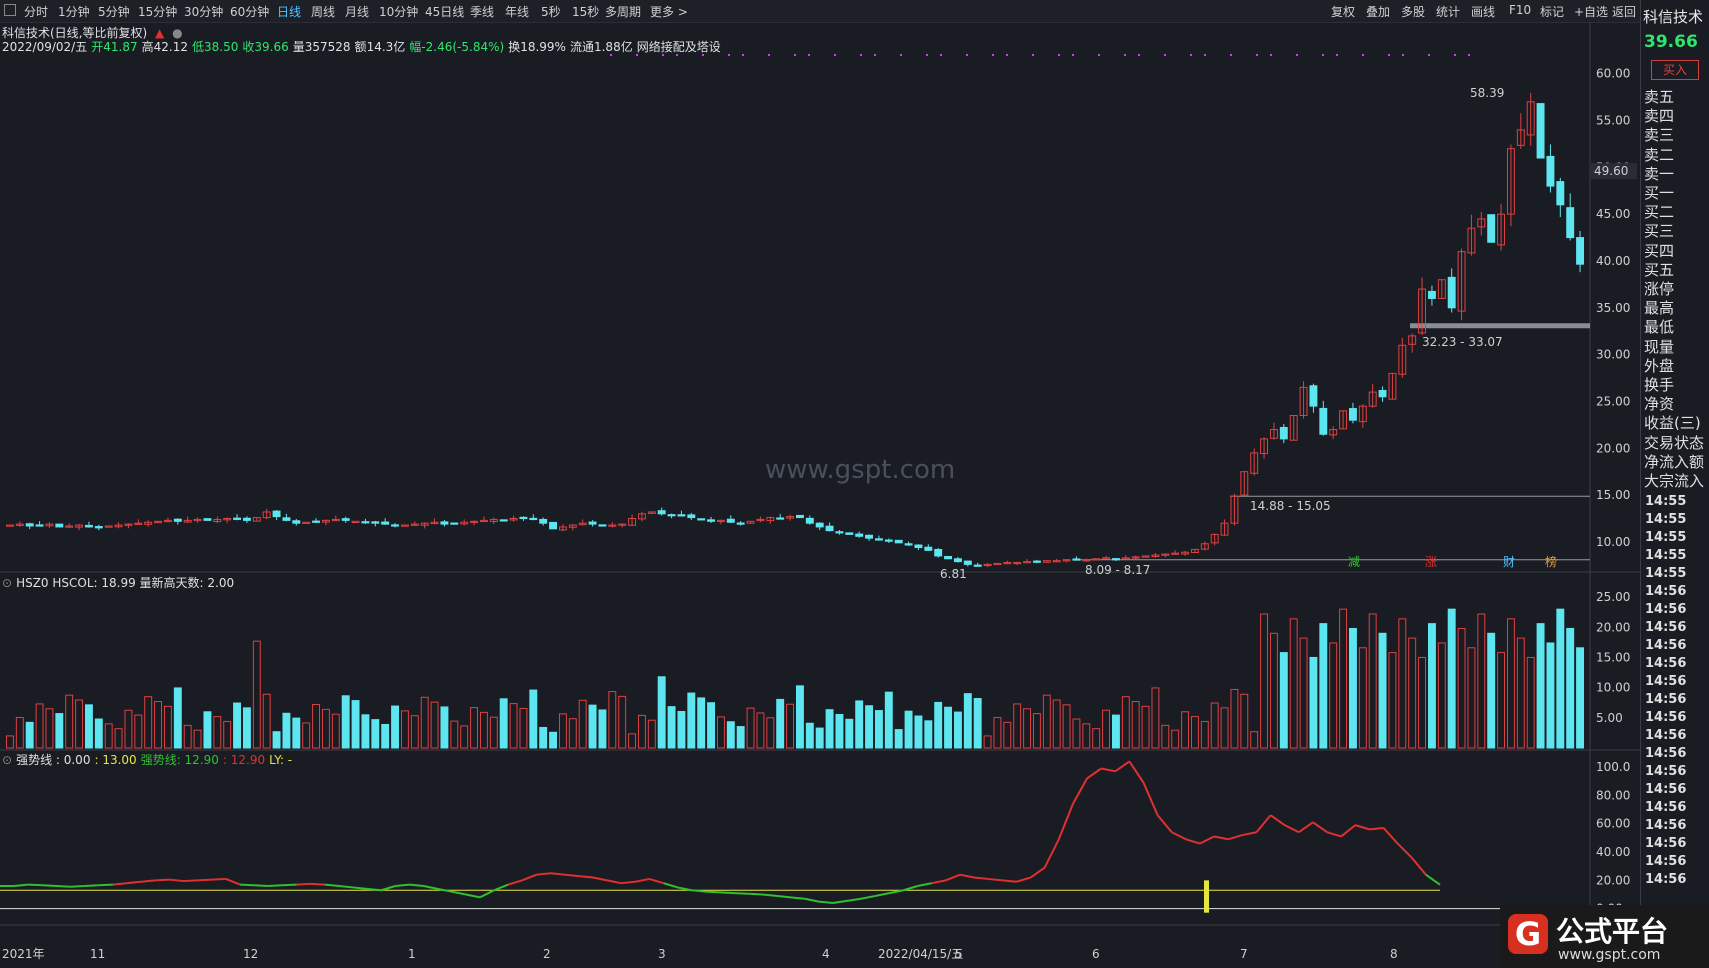 This screenshot has width=1709, height=968. Describe the element at coordinates (551, 12) in the screenshot. I see `period-tab: 5秒` at that location.